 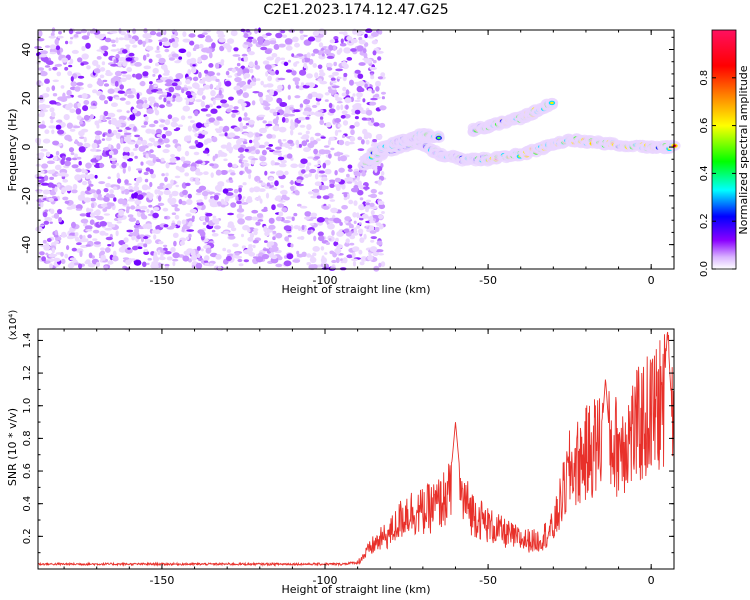 I want to click on y-tick-label: -20, so click(x=26, y=196).